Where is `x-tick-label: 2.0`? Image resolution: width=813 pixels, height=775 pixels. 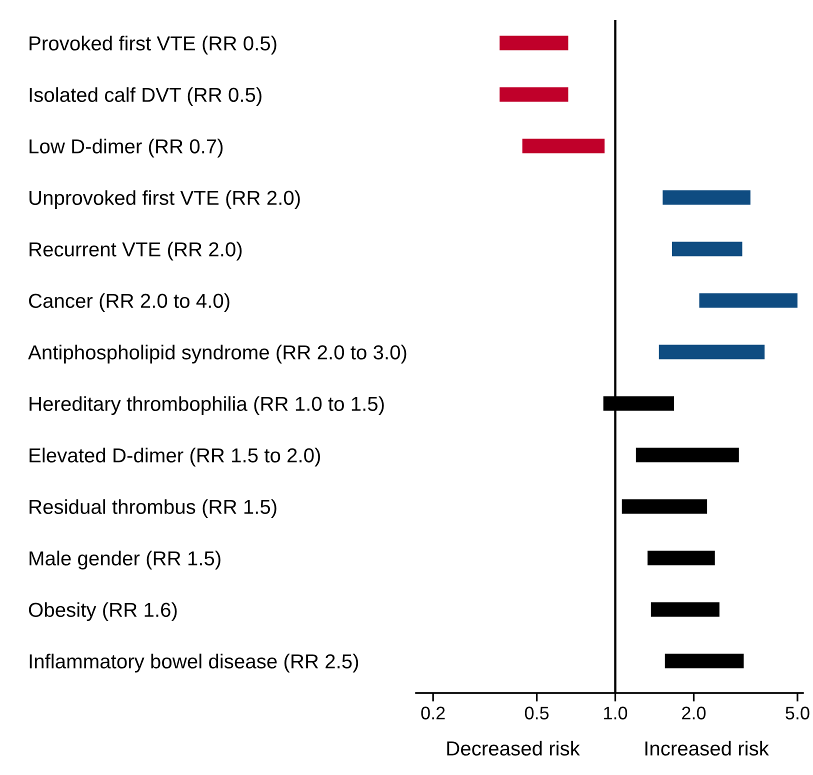 x-tick-label: 2.0 is located at coordinates (694, 713).